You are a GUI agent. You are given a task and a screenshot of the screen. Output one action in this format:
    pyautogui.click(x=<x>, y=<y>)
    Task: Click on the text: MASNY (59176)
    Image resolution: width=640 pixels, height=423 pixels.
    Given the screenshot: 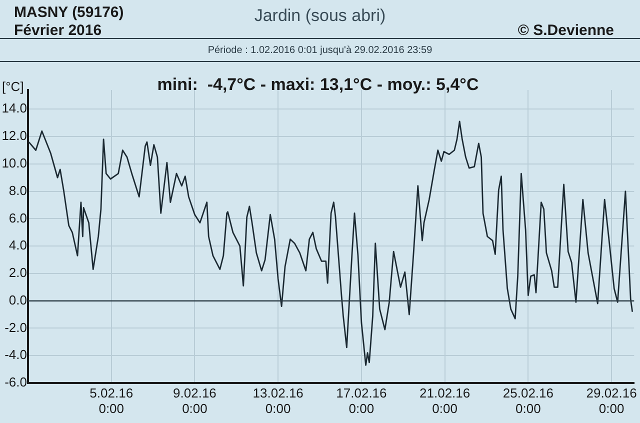 What is the action you would take?
    pyautogui.click(x=69, y=13)
    